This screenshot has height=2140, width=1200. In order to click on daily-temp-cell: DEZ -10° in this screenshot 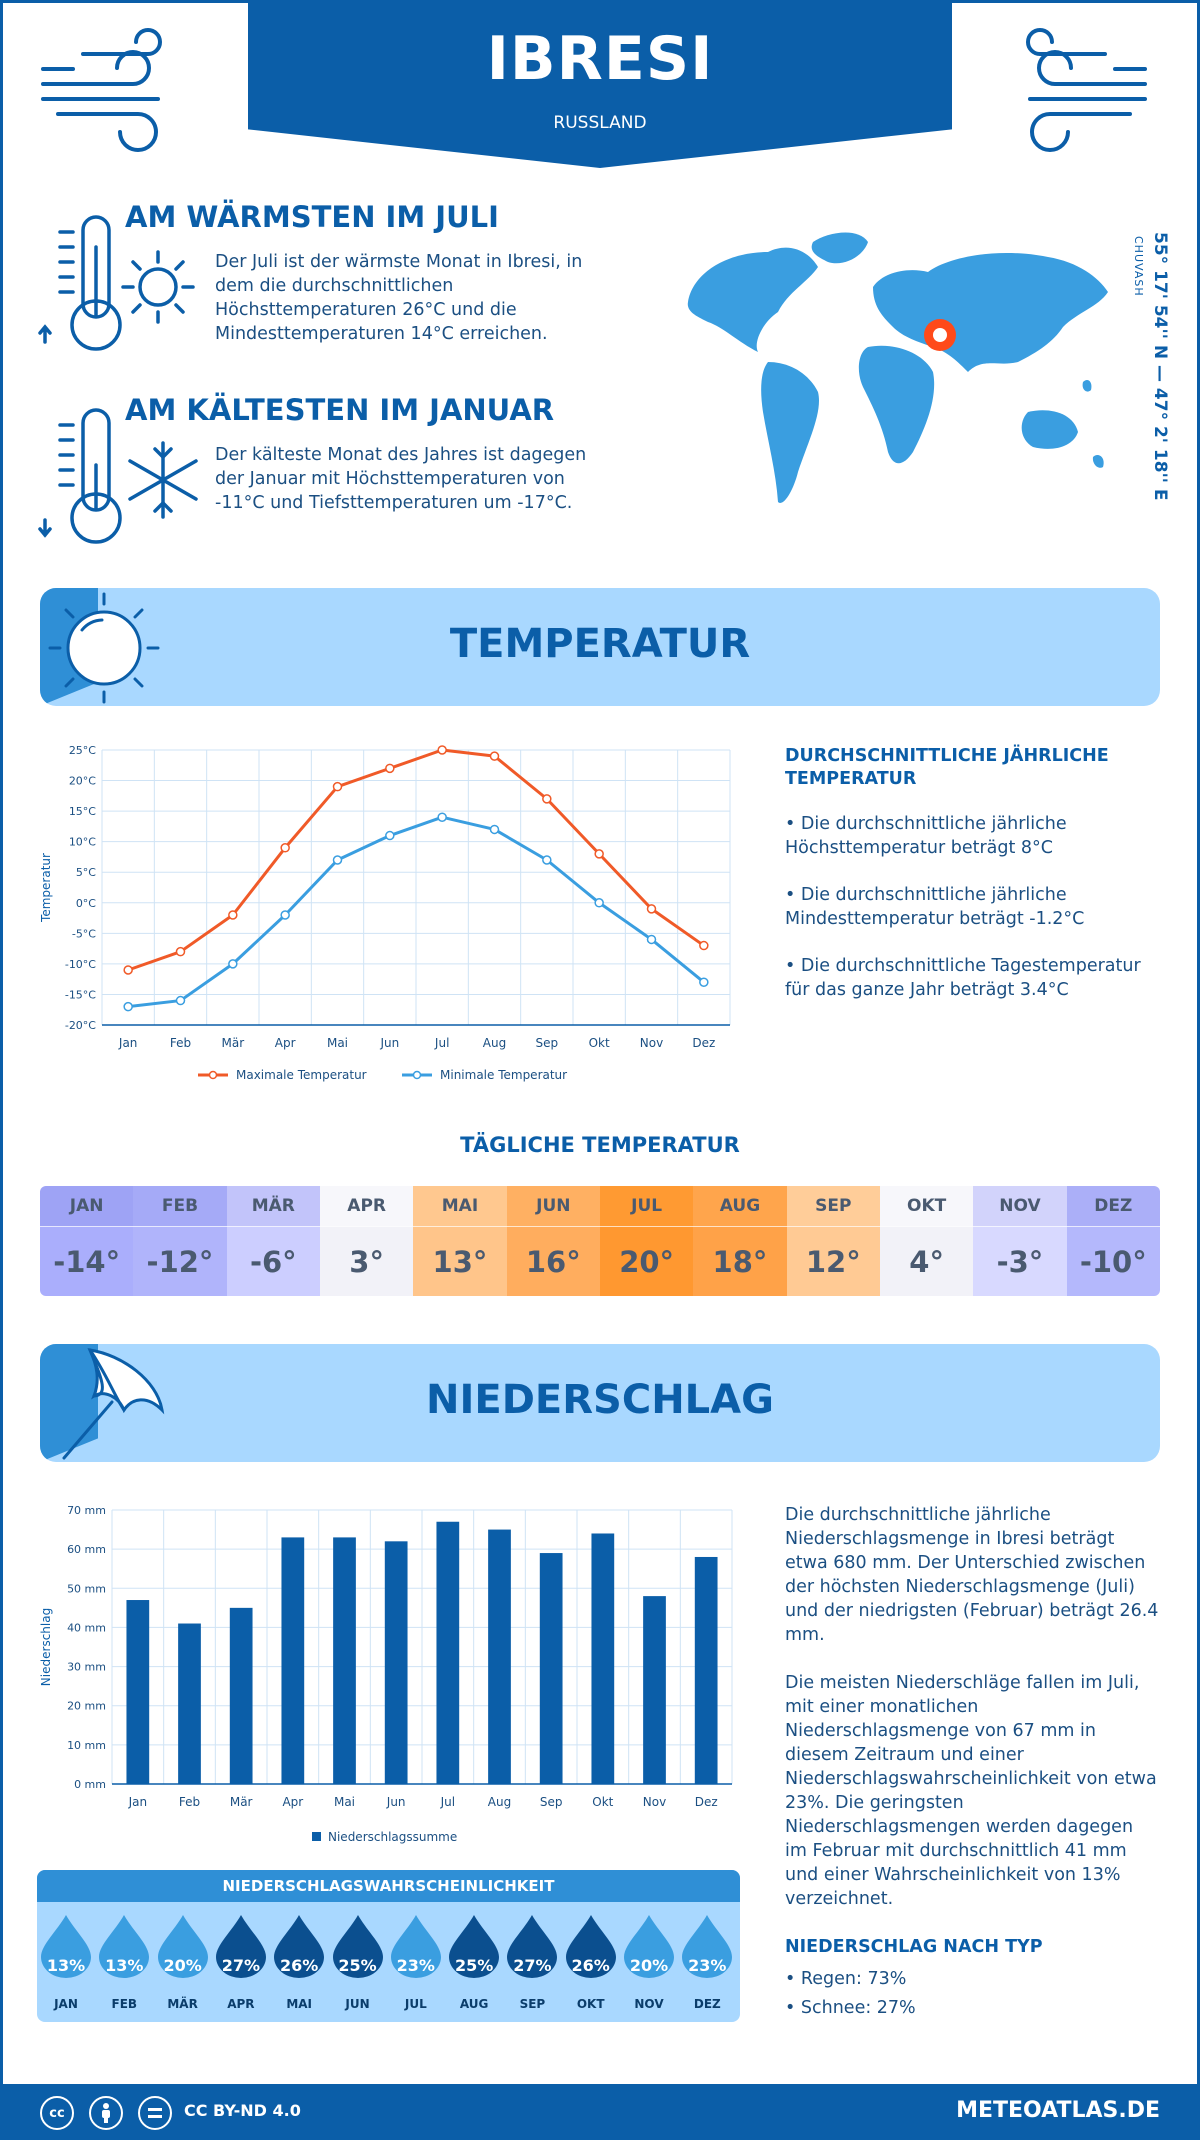, I will do `click(1113, 1241)`.